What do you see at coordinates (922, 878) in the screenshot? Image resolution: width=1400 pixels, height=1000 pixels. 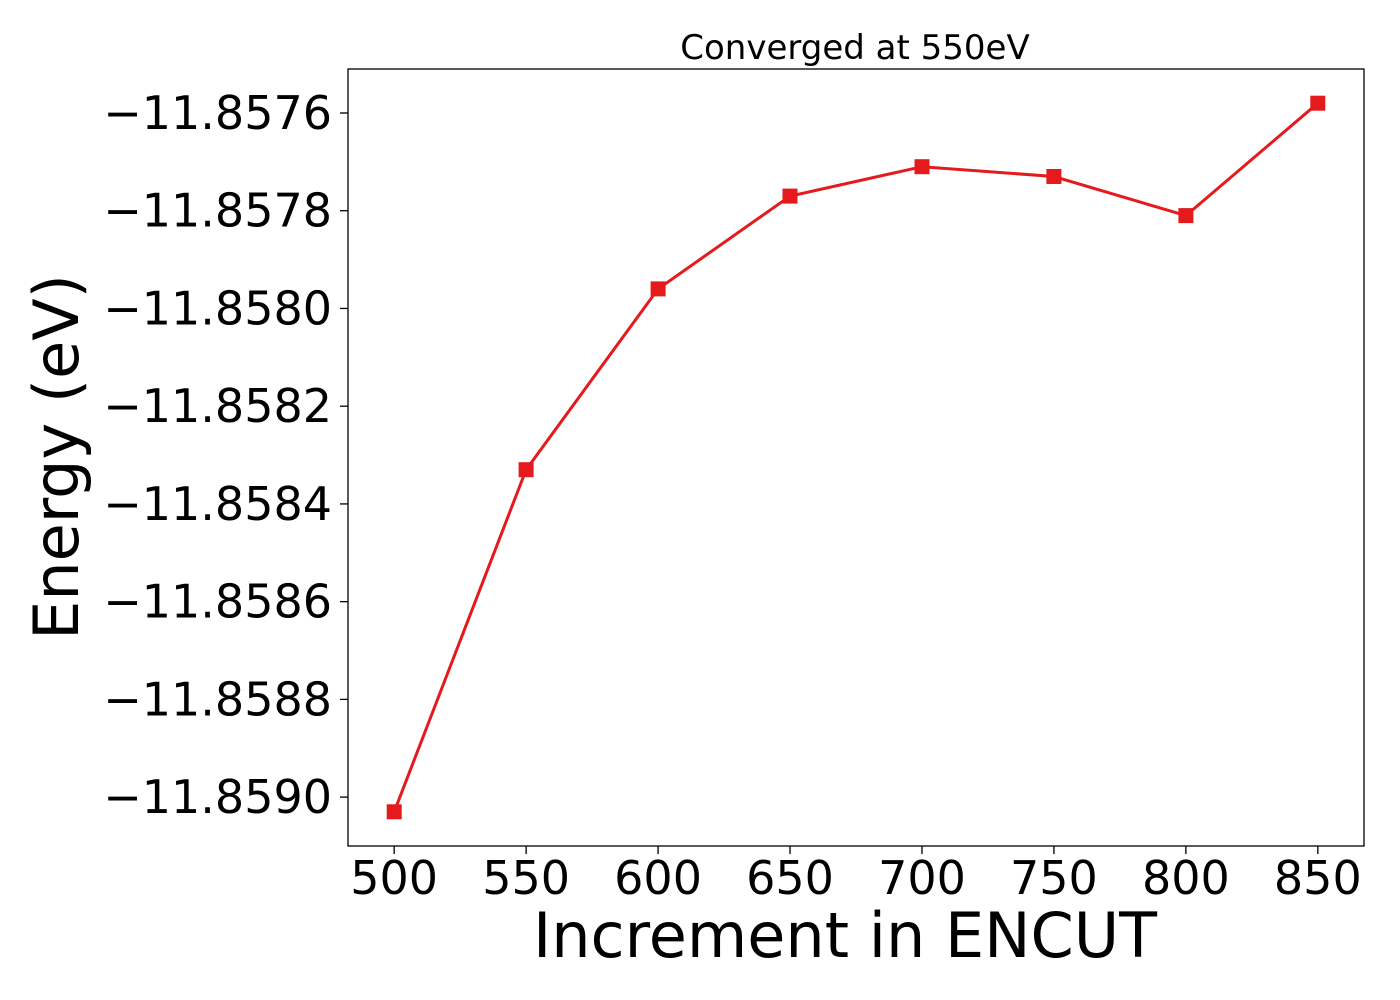 I see `x-tick-label: 700` at bounding box center [922, 878].